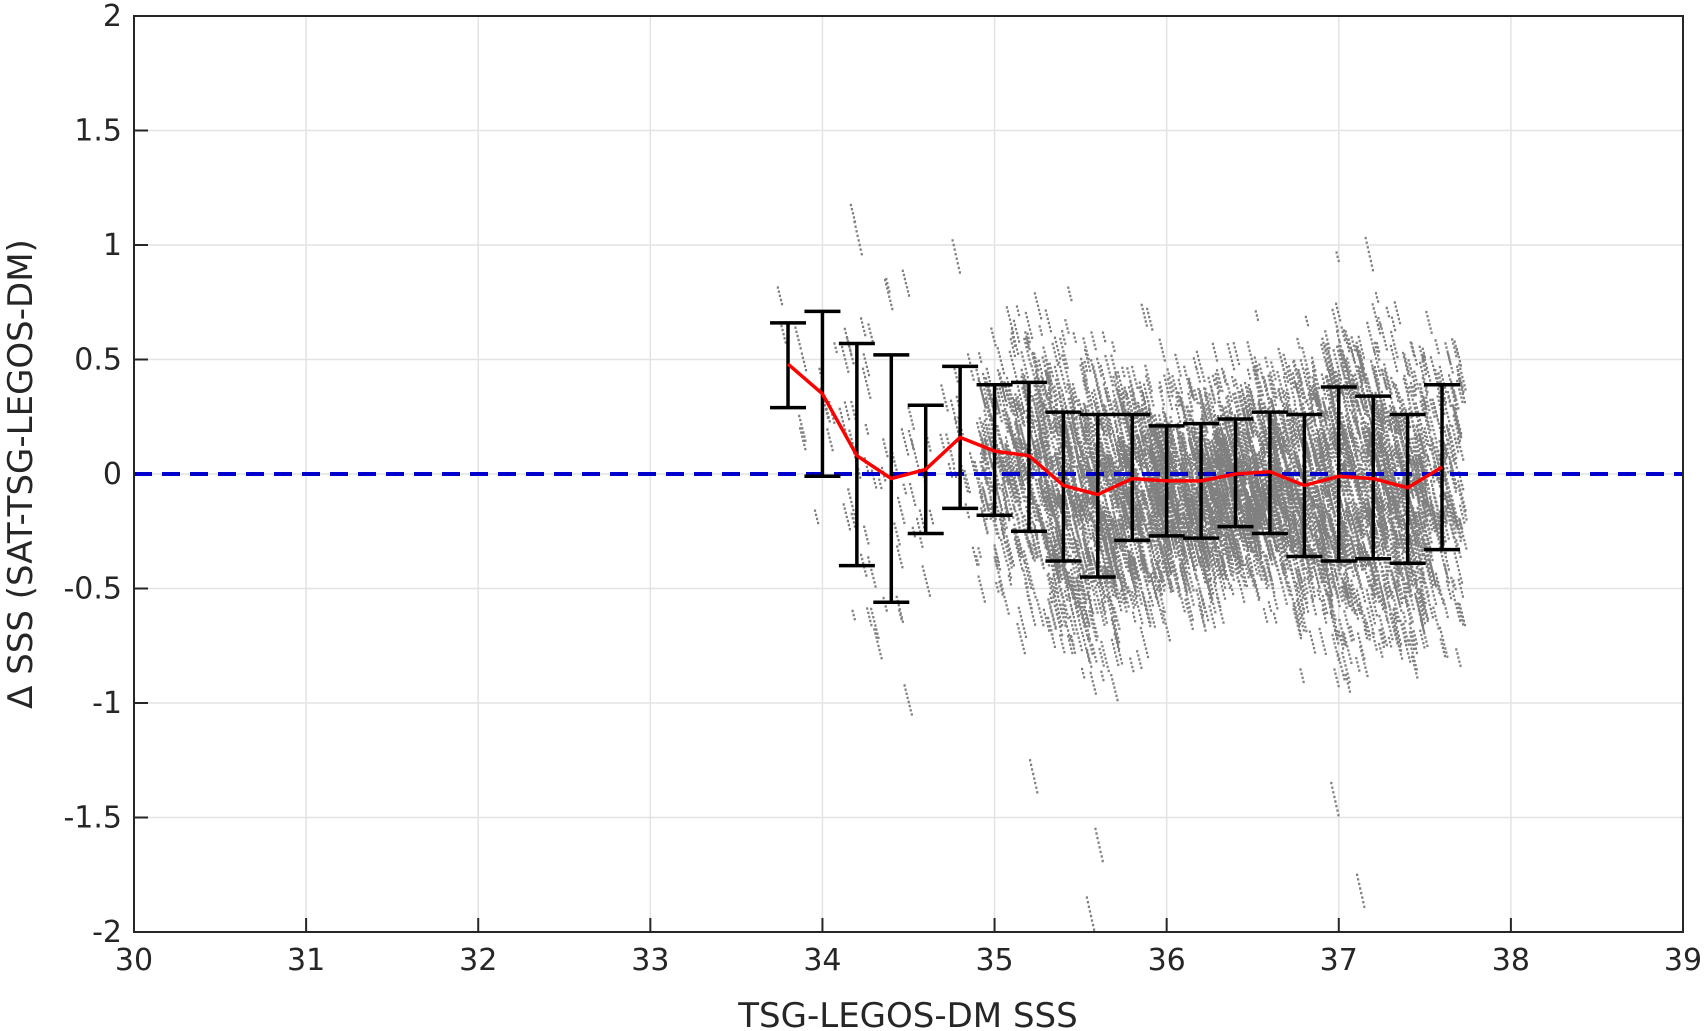  I want to click on x-tick-label: 34, so click(822, 960).